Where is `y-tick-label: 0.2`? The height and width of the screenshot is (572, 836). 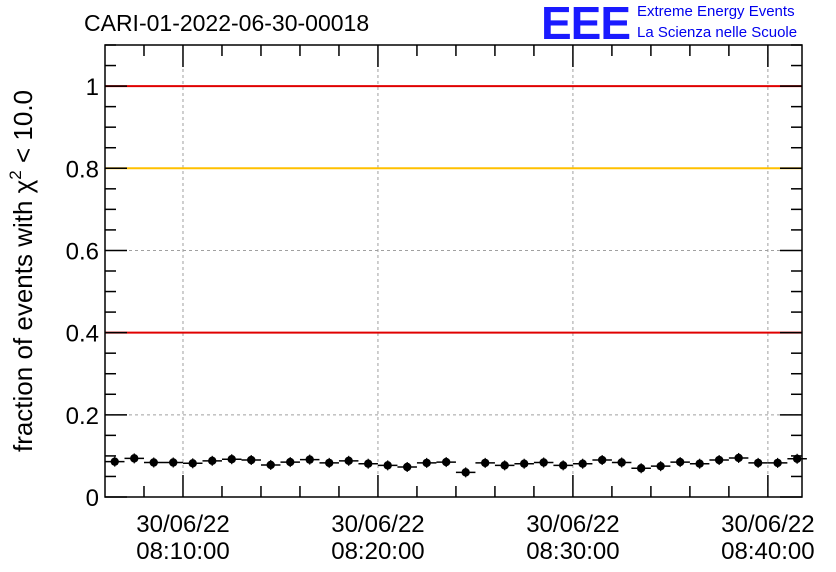
y-tick-label: 0.2 is located at coordinates (82, 416).